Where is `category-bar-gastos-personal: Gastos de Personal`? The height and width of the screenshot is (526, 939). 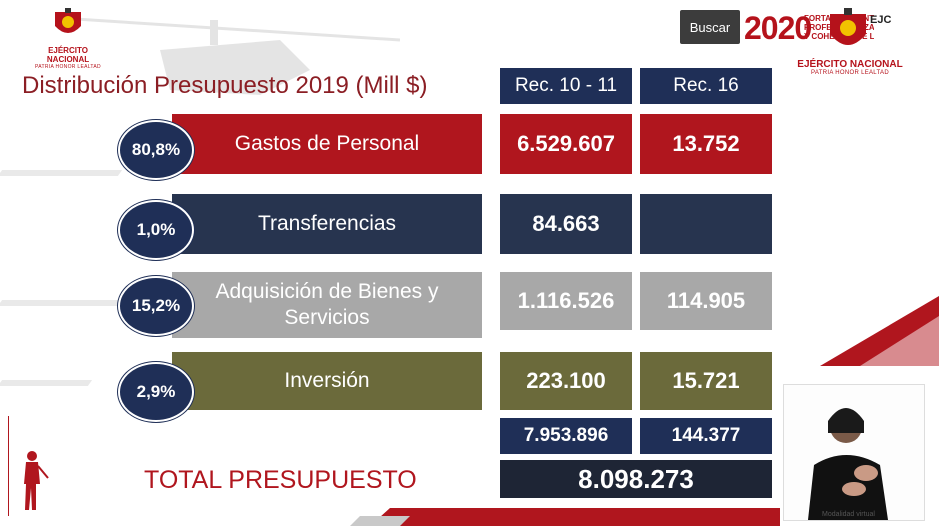 category-bar-gastos-personal: Gastos de Personal is located at coordinates (327, 144).